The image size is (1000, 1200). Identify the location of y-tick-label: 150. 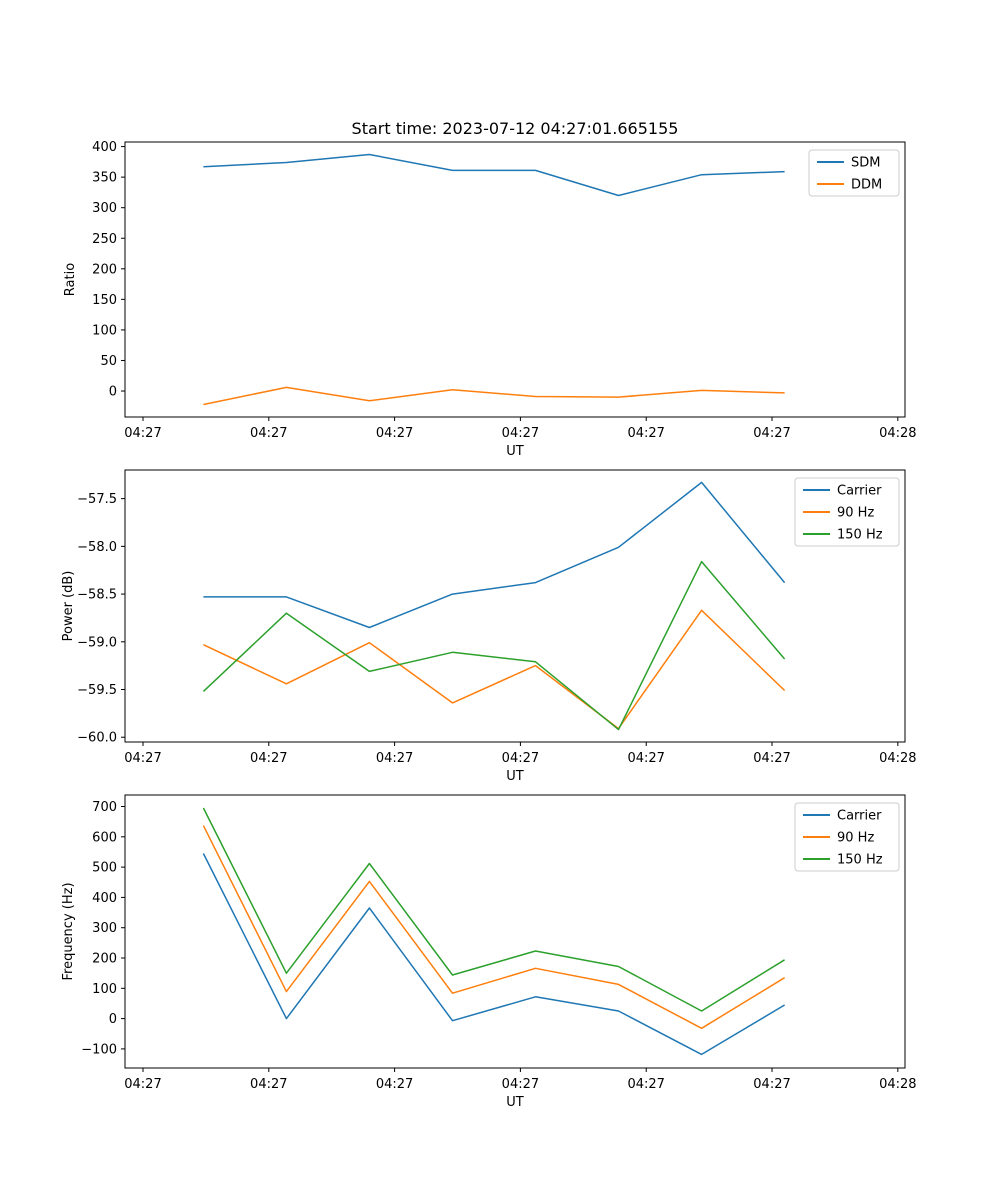
(104, 300).